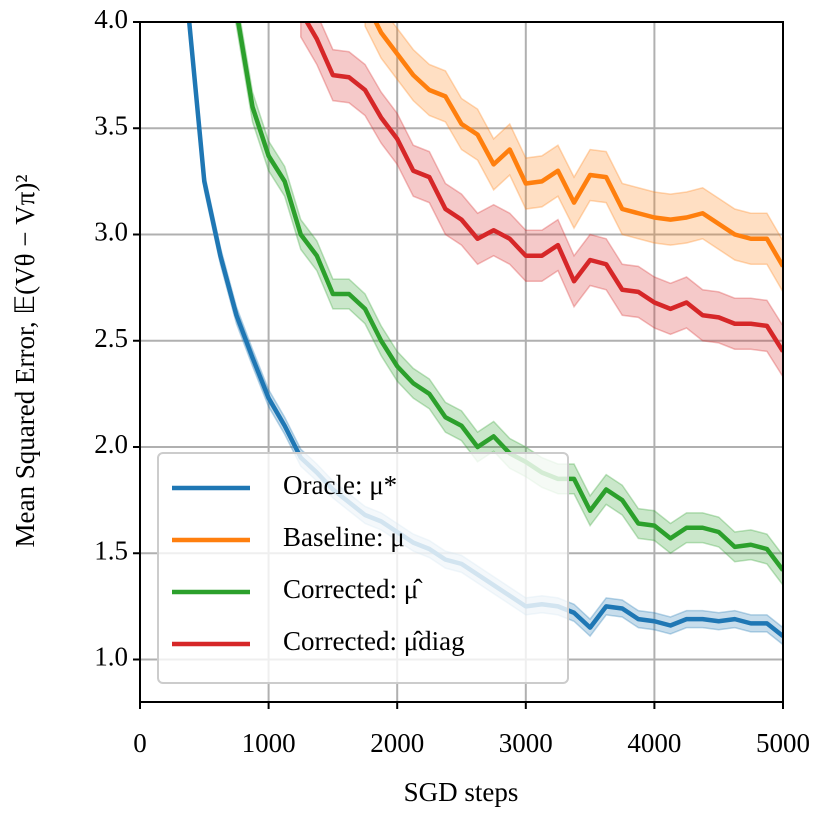 This screenshot has height=835, width=830. Describe the element at coordinates (25, 361) in the screenshot. I see `y-axis-label: Mean Squared Error, 𝔼(Vθ − Vπ)²` at that location.